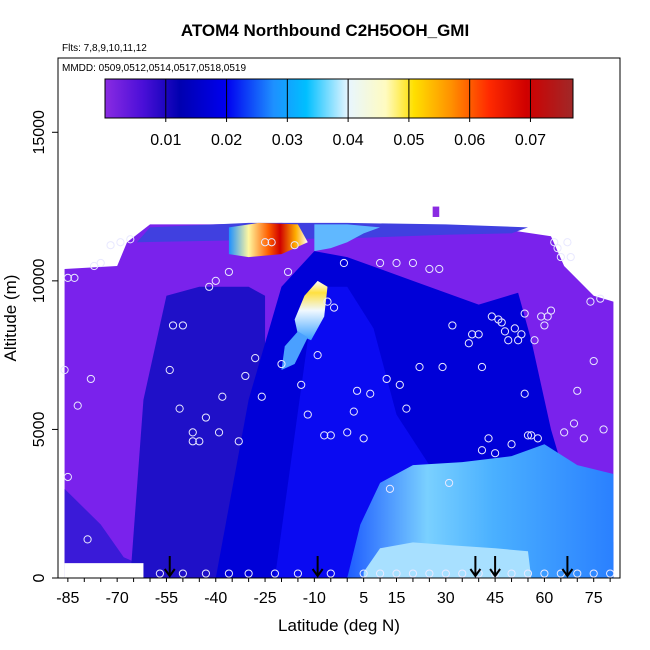 Image resolution: width=650 pixels, height=650 pixels. What do you see at coordinates (226, 140) in the screenshot?
I see `colorbar-tick-label: 0.02` at bounding box center [226, 140].